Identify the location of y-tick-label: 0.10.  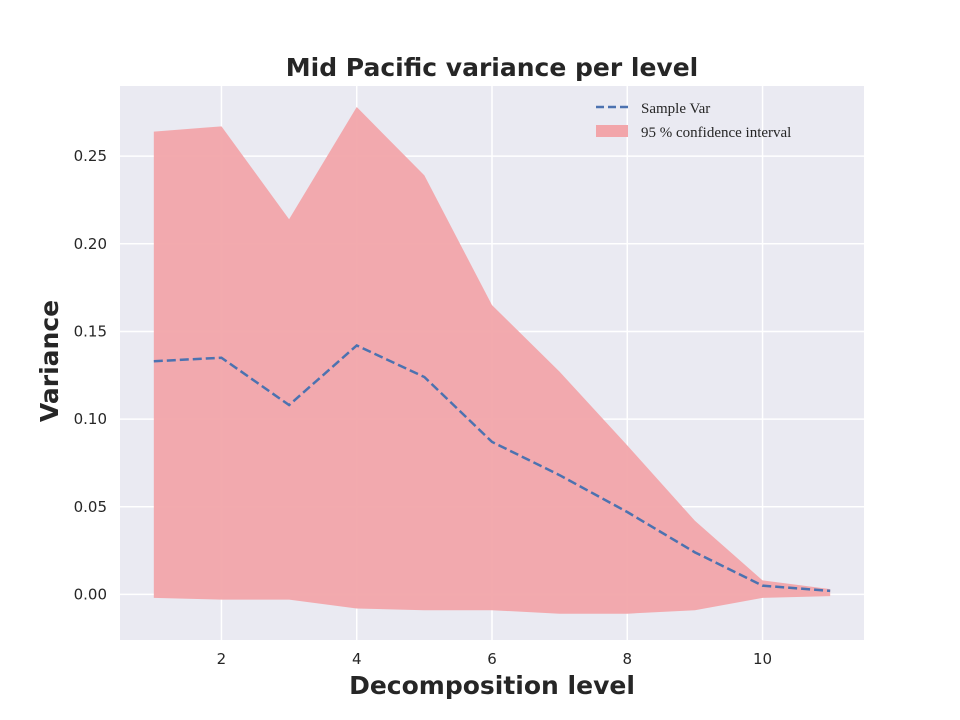
(90, 419).